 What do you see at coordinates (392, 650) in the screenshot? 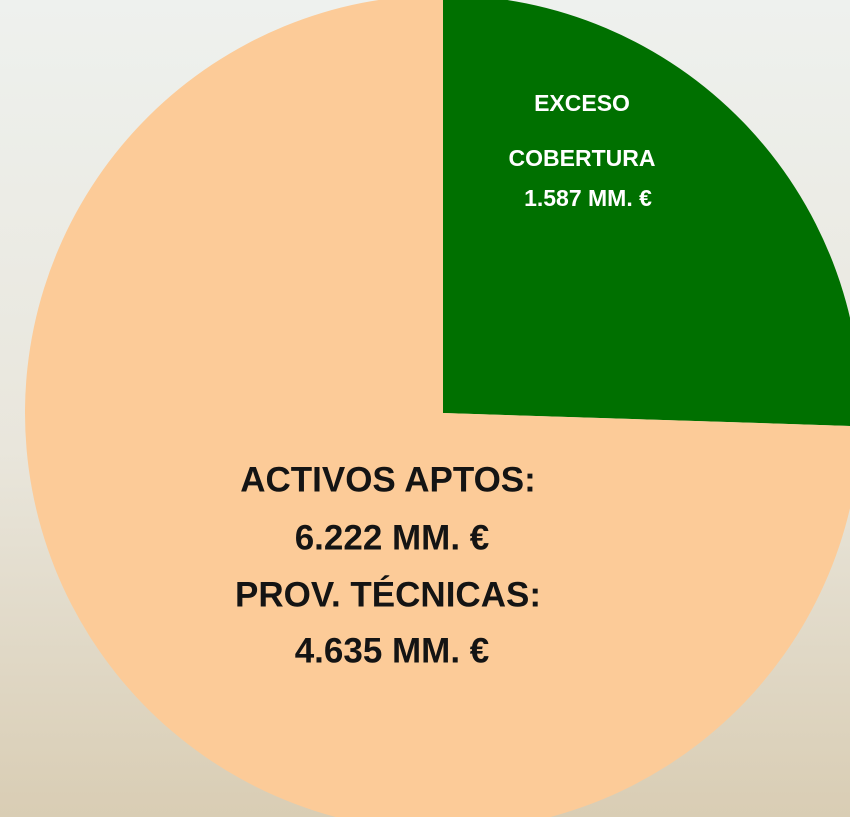
I see `slice-value-label: 4.635 MM. €` at bounding box center [392, 650].